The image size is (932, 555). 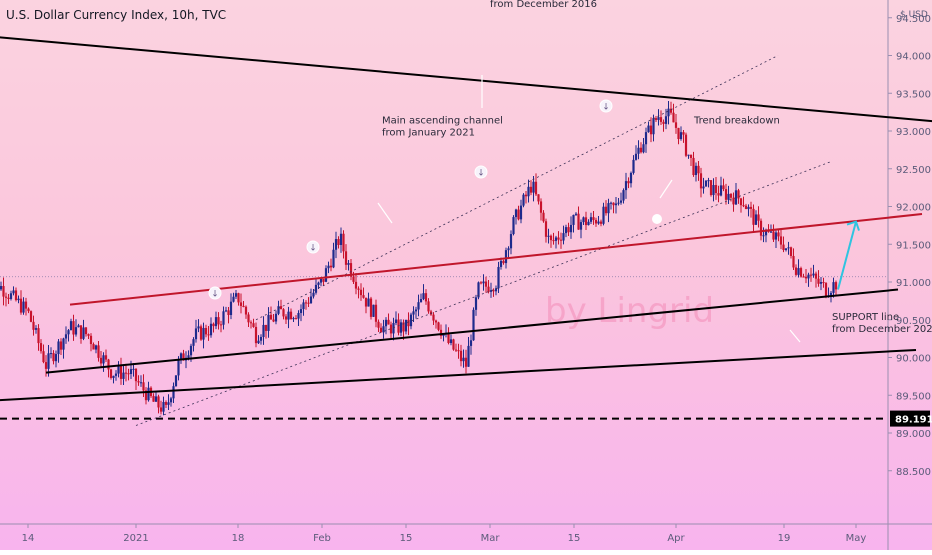 I want to click on y-tick-label: 91.500, so click(x=913, y=245).